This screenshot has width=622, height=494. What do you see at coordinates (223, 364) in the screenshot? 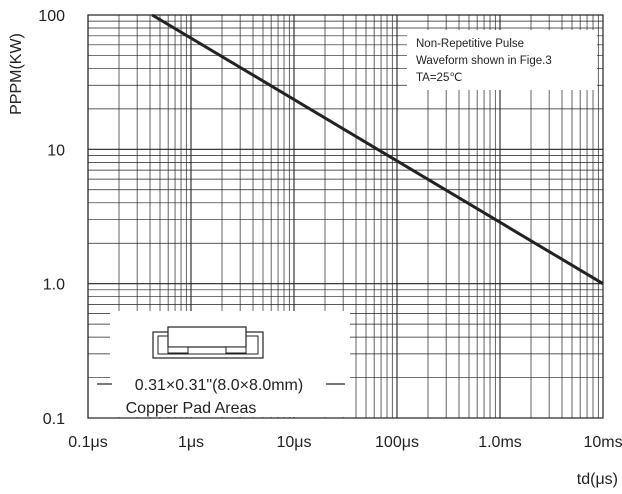
I see `copper-pad-inset: 0.31×0.31"(8.0×8.0mm) Copper Pad Areas` at bounding box center [223, 364].